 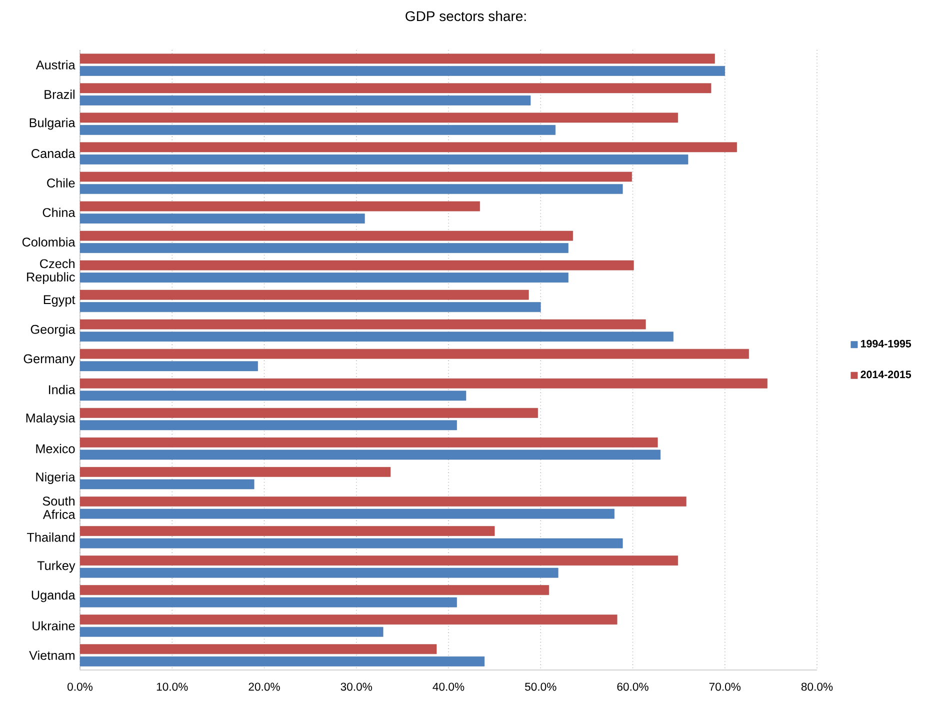 I want to click on legend-label: 2014-2015, so click(x=886, y=374).